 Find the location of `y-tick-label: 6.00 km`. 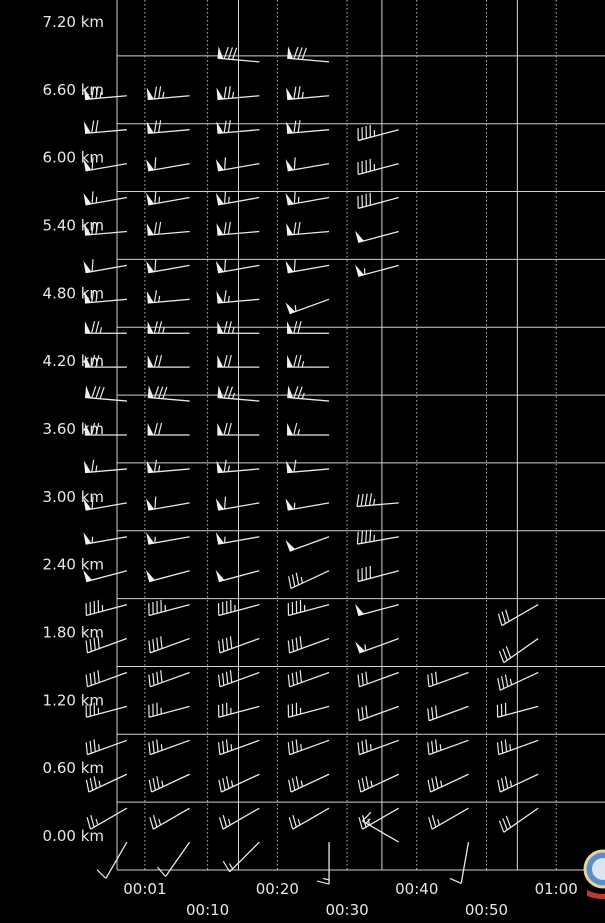

y-tick-label: 6.00 km is located at coordinates (73, 158).